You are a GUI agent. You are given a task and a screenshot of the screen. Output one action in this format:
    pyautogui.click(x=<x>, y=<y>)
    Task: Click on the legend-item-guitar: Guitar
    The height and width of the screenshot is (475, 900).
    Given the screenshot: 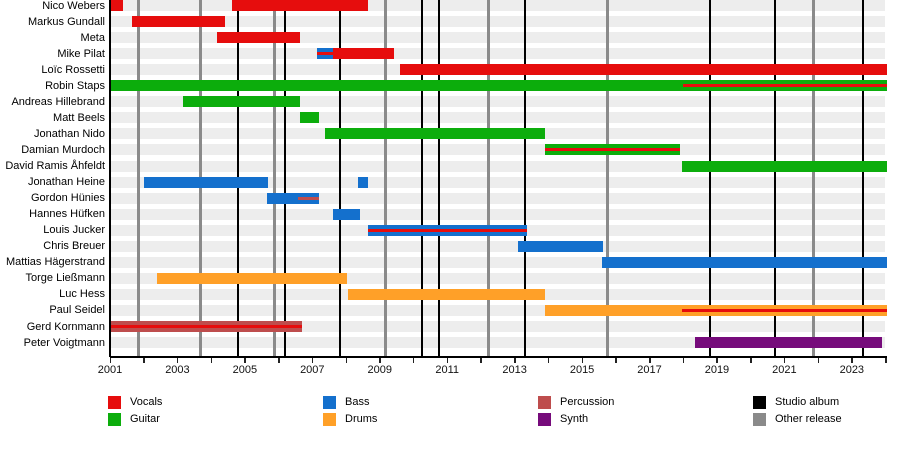 What is the action you would take?
    pyautogui.click(x=178, y=419)
    